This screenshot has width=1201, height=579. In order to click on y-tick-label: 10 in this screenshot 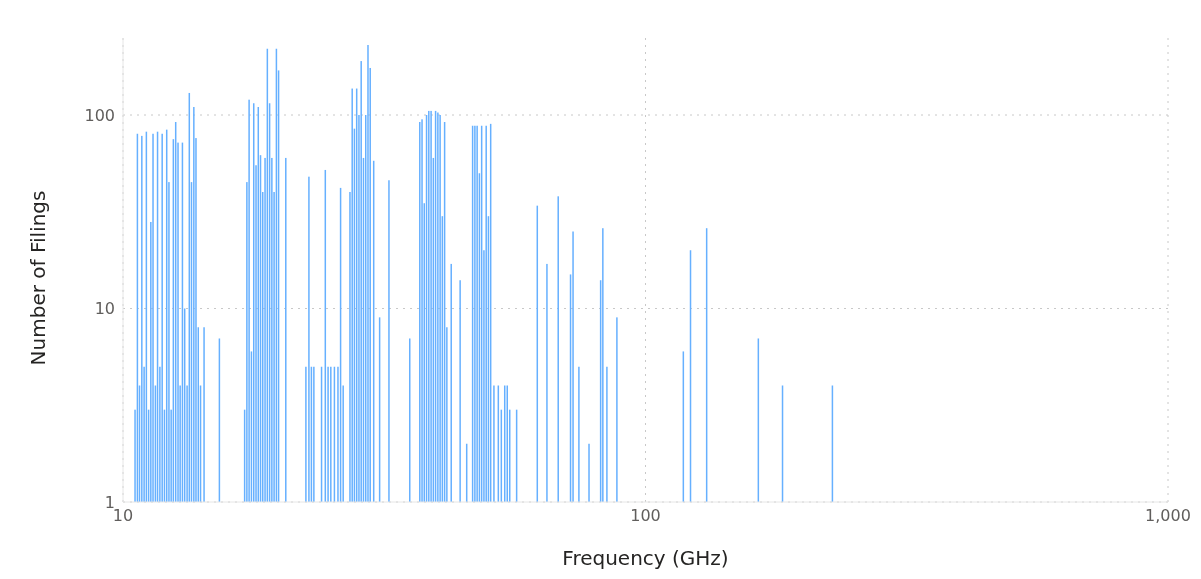, I will do `click(104, 309)`.